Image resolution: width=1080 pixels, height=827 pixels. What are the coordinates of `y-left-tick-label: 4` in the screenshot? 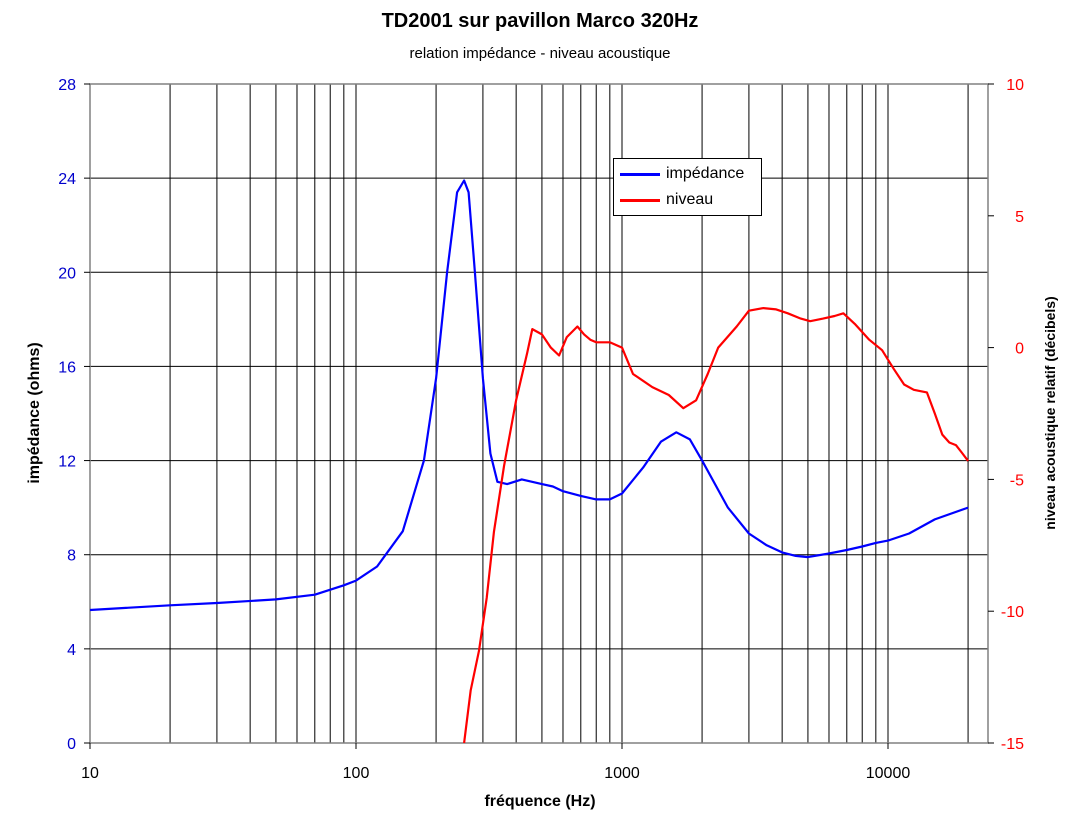 It's located at (71, 650).